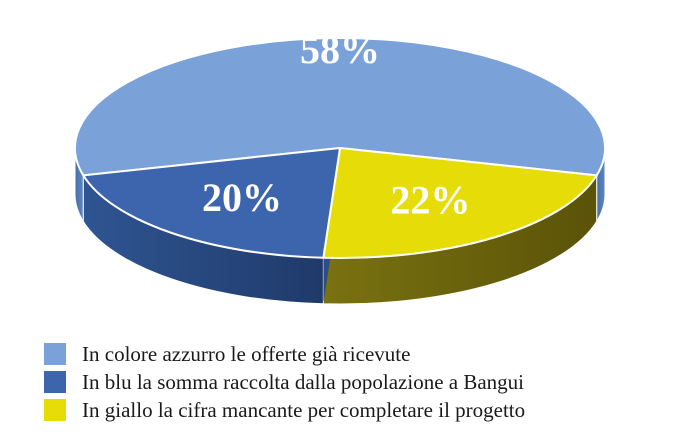  What do you see at coordinates (242, 197) in the screenshot?
I see `slice-blu-label: 20%` at bounding box center [242, 197].